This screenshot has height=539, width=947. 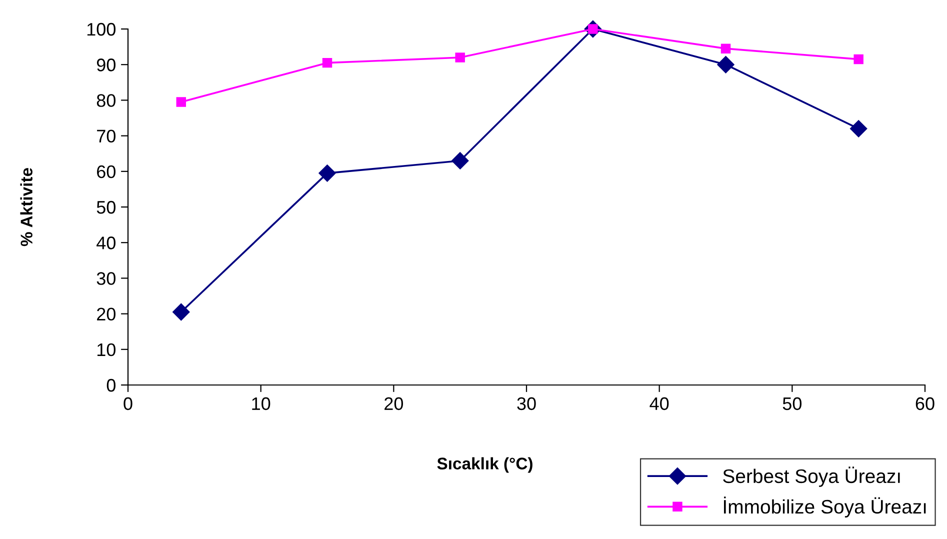 What do you see at coordinates (106, 100) in the screenshot?
I see `y-tick-label: 80` at bounding box center [106, 100].